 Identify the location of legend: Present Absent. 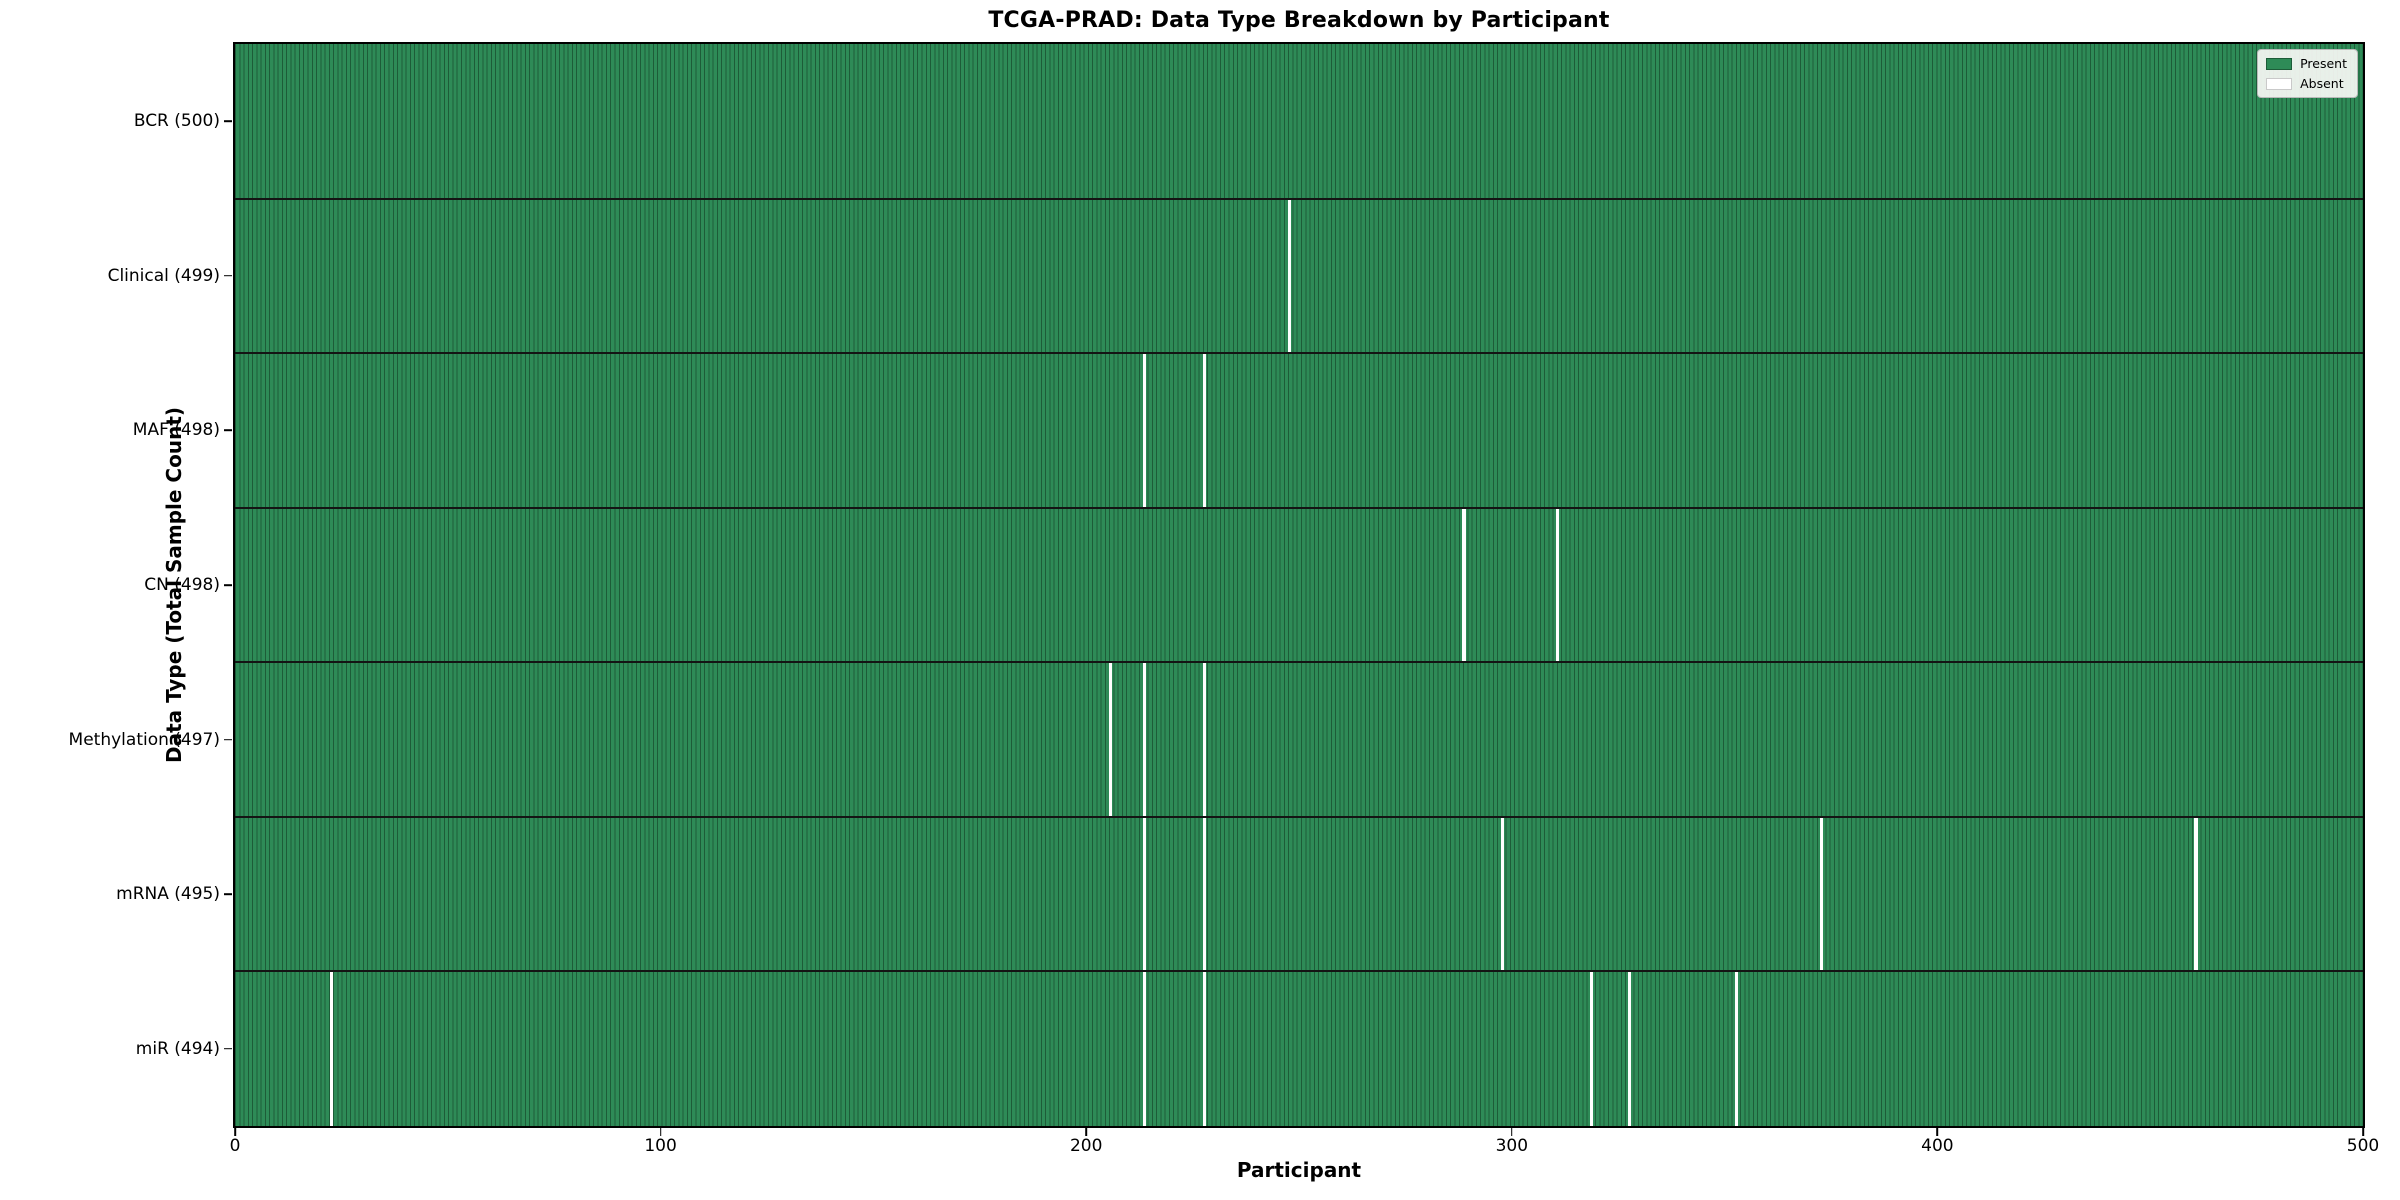
(2307, 73).